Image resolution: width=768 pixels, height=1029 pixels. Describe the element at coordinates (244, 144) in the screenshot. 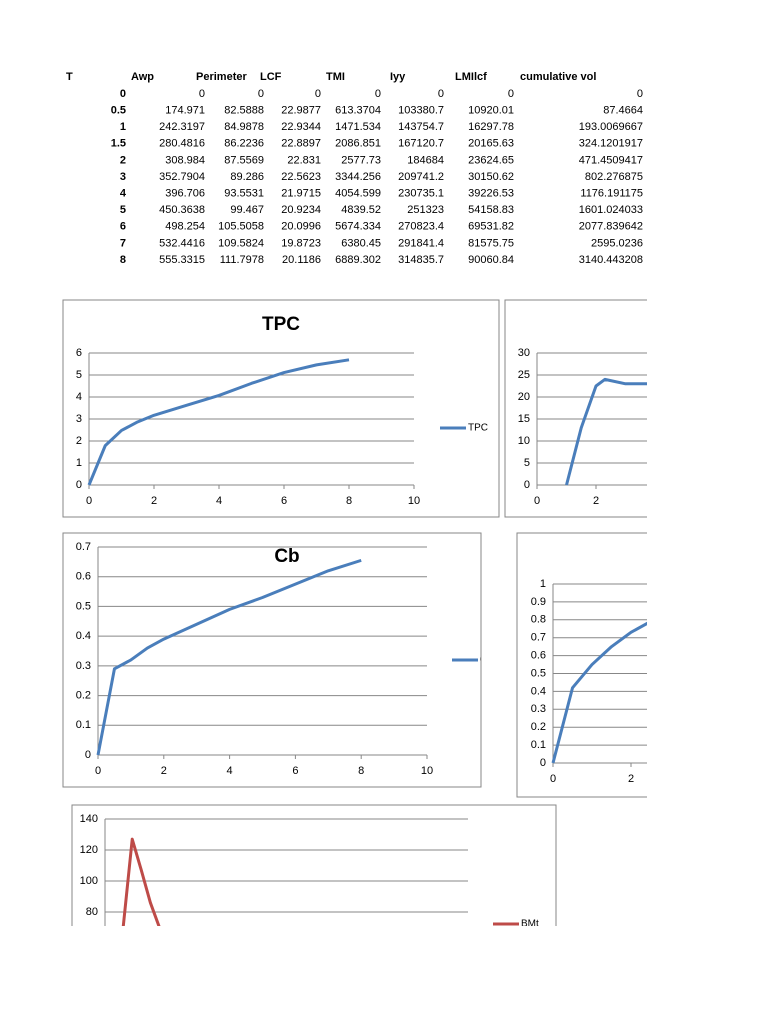

I see `table-cell: 86.2236` at that location.